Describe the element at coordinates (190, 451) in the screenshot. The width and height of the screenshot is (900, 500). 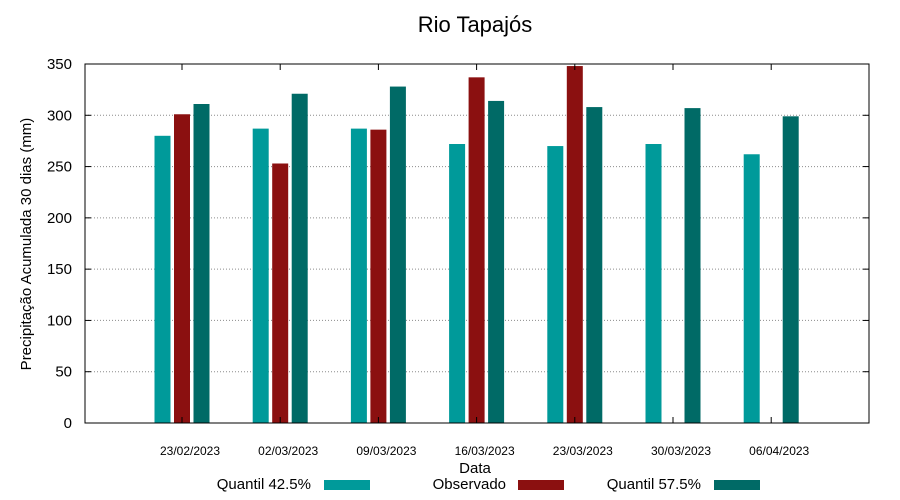
I see `x-tick-label: 23/02/2023` at that location.